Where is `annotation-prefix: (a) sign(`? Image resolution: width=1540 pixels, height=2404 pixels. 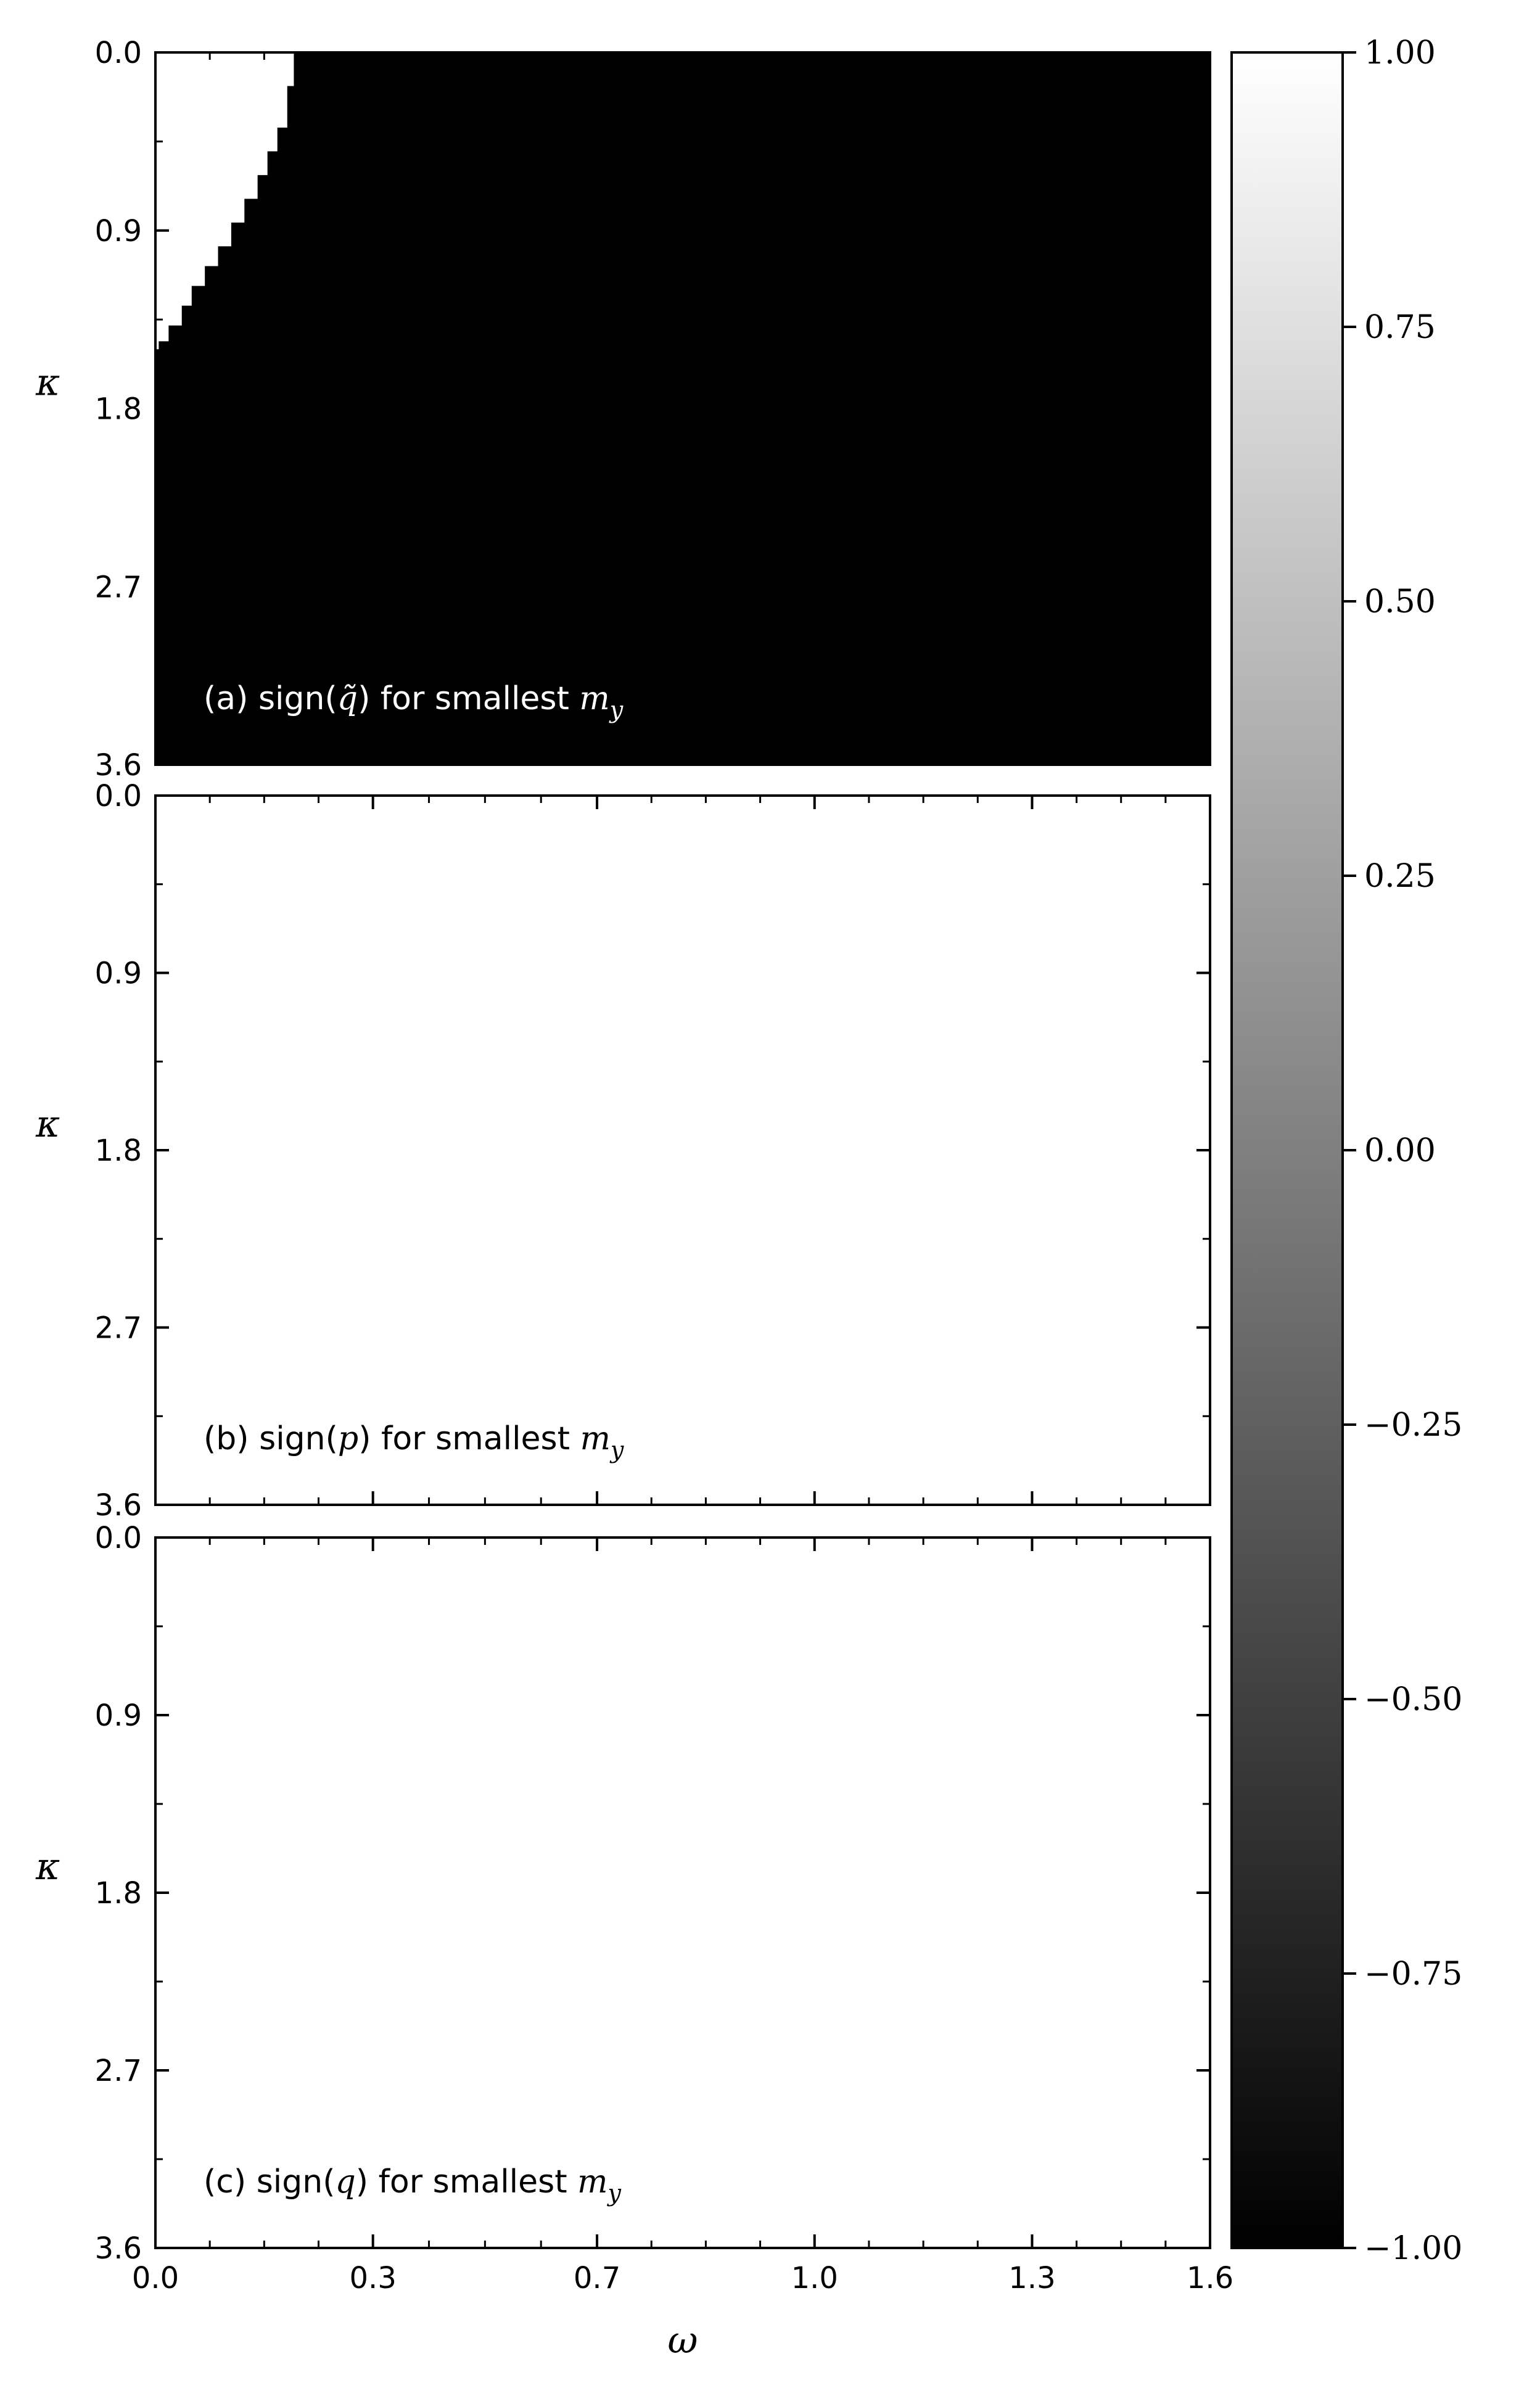
annotation-prefix: (a) sign( is located at coordinates (270, 698).